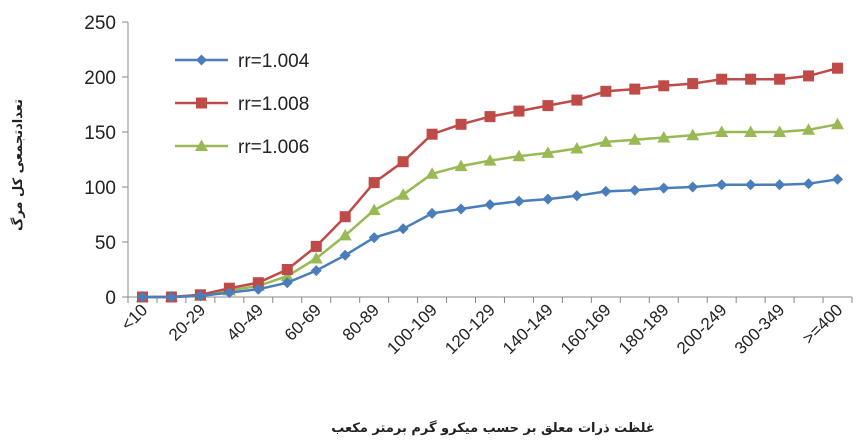  I want to click on x-tick-label: 180-189, so click(644, 329).